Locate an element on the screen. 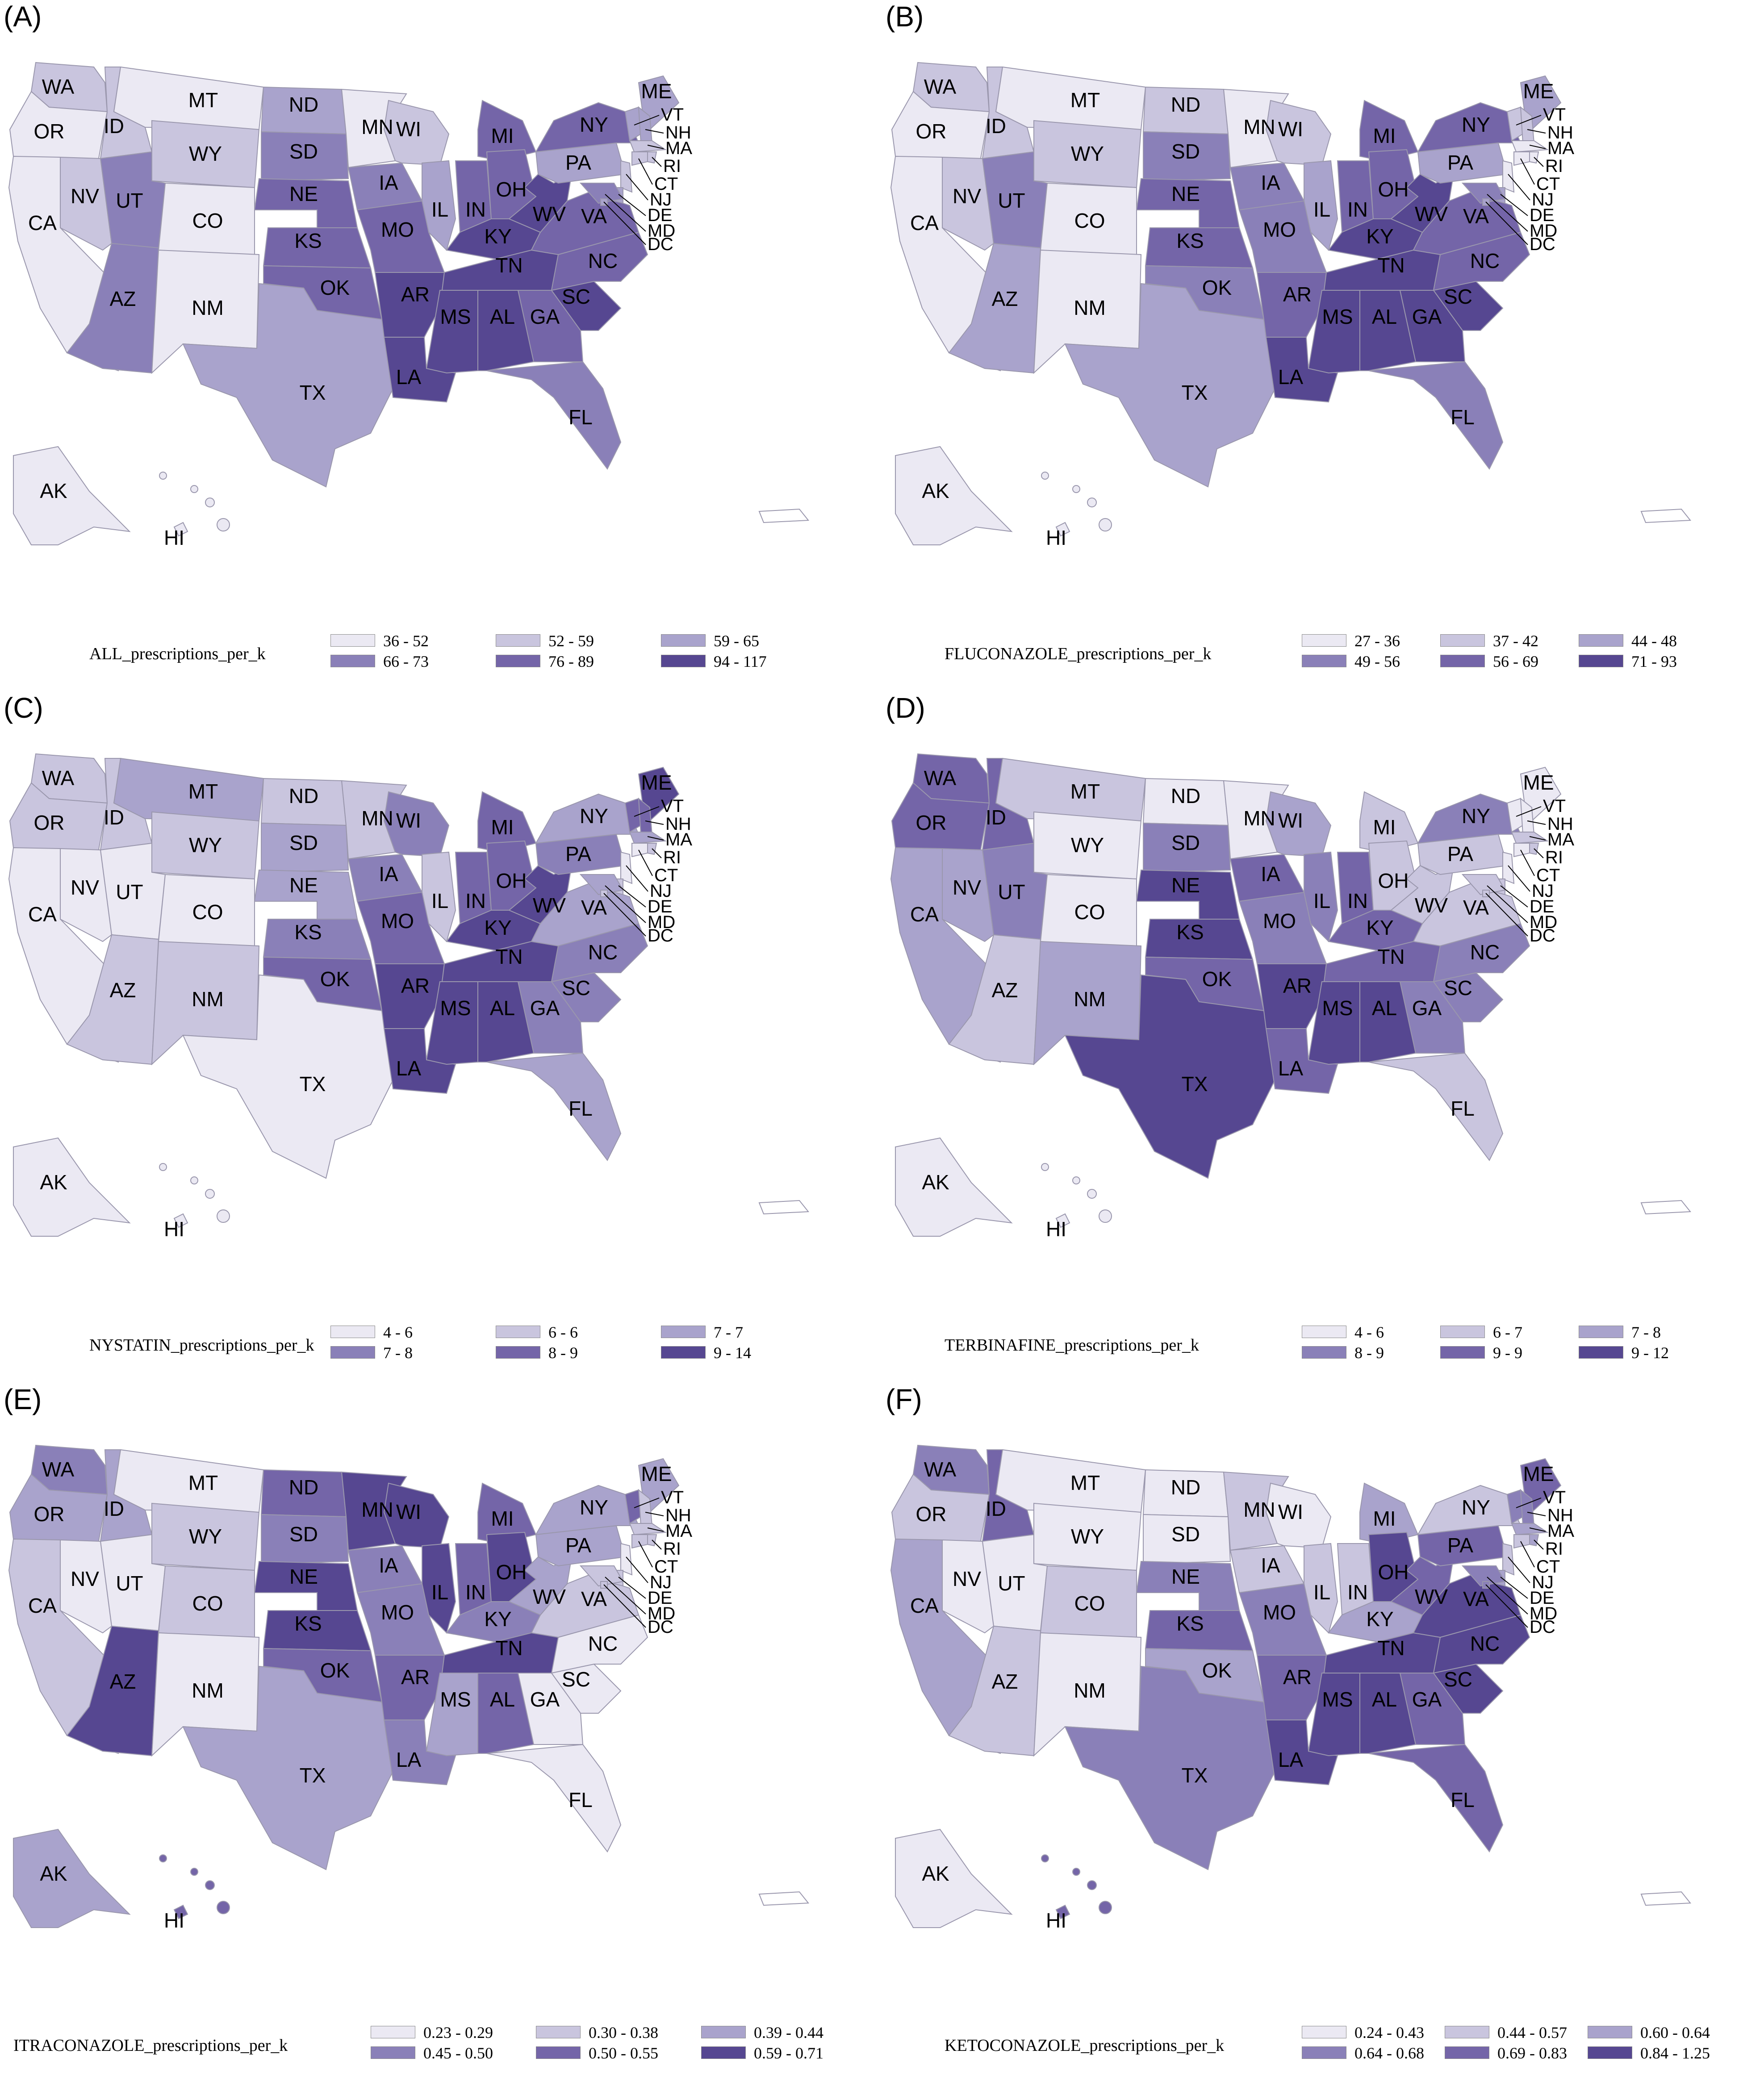 The height and width of the screenshot is (2075, 1764). state-label-vt: VT is located at coordinates (1554, 806).